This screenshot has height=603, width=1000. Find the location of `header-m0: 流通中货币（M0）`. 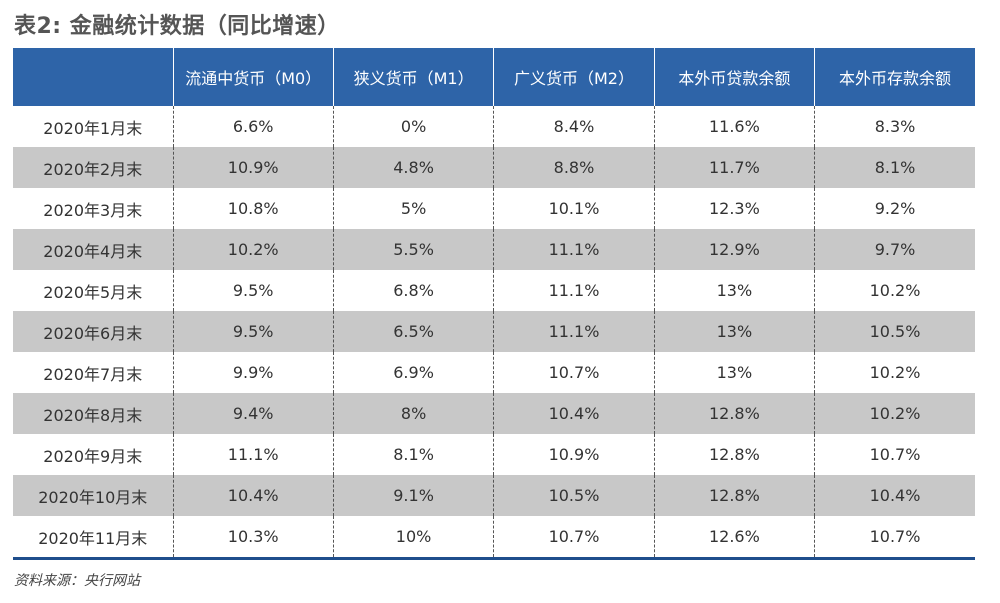

header-m0: 流通中货币（M0） is located at coordinates (253, 77).